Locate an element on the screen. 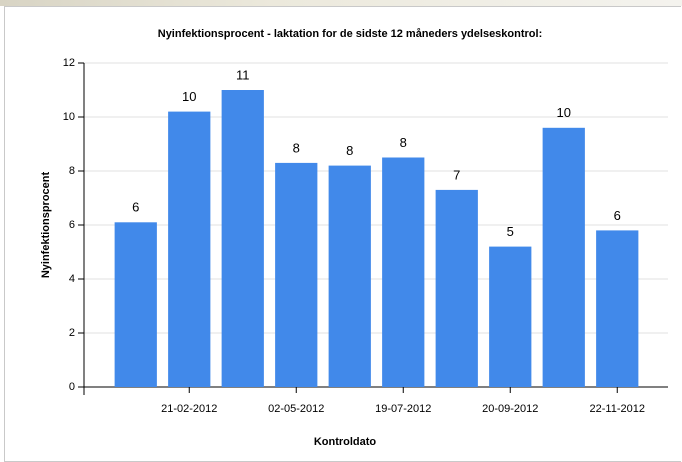  x-axis-title: Kontroldato is located at coordinates (345, 442).